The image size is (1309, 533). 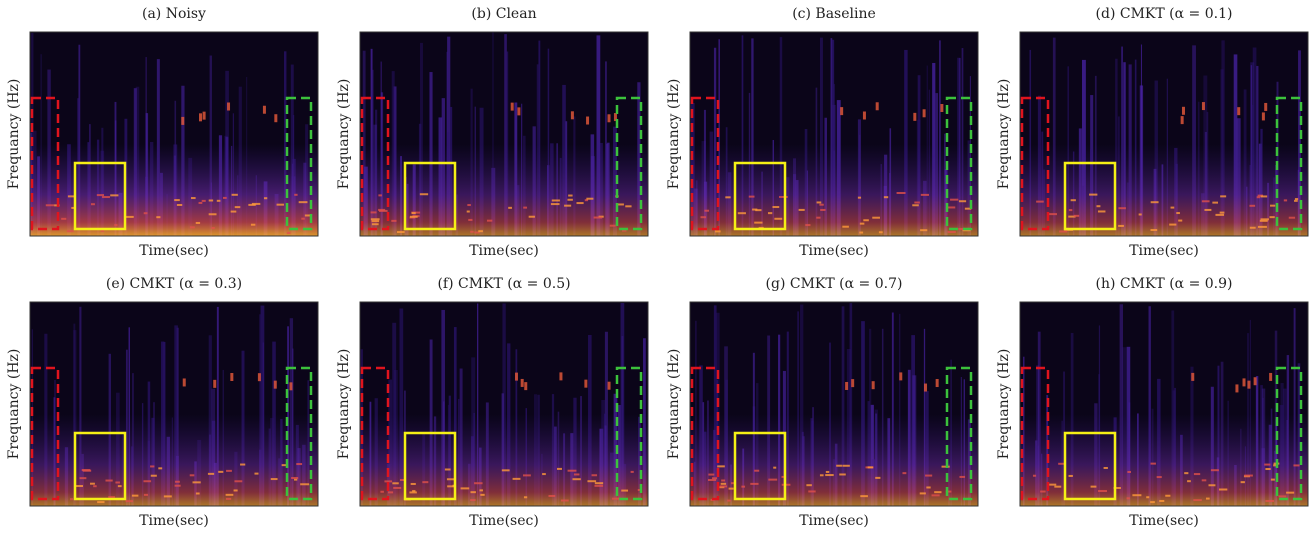 I want to click on panel: (c) Baseline Time(sec) Frequancy (Hz), so click(x=822, y=132).